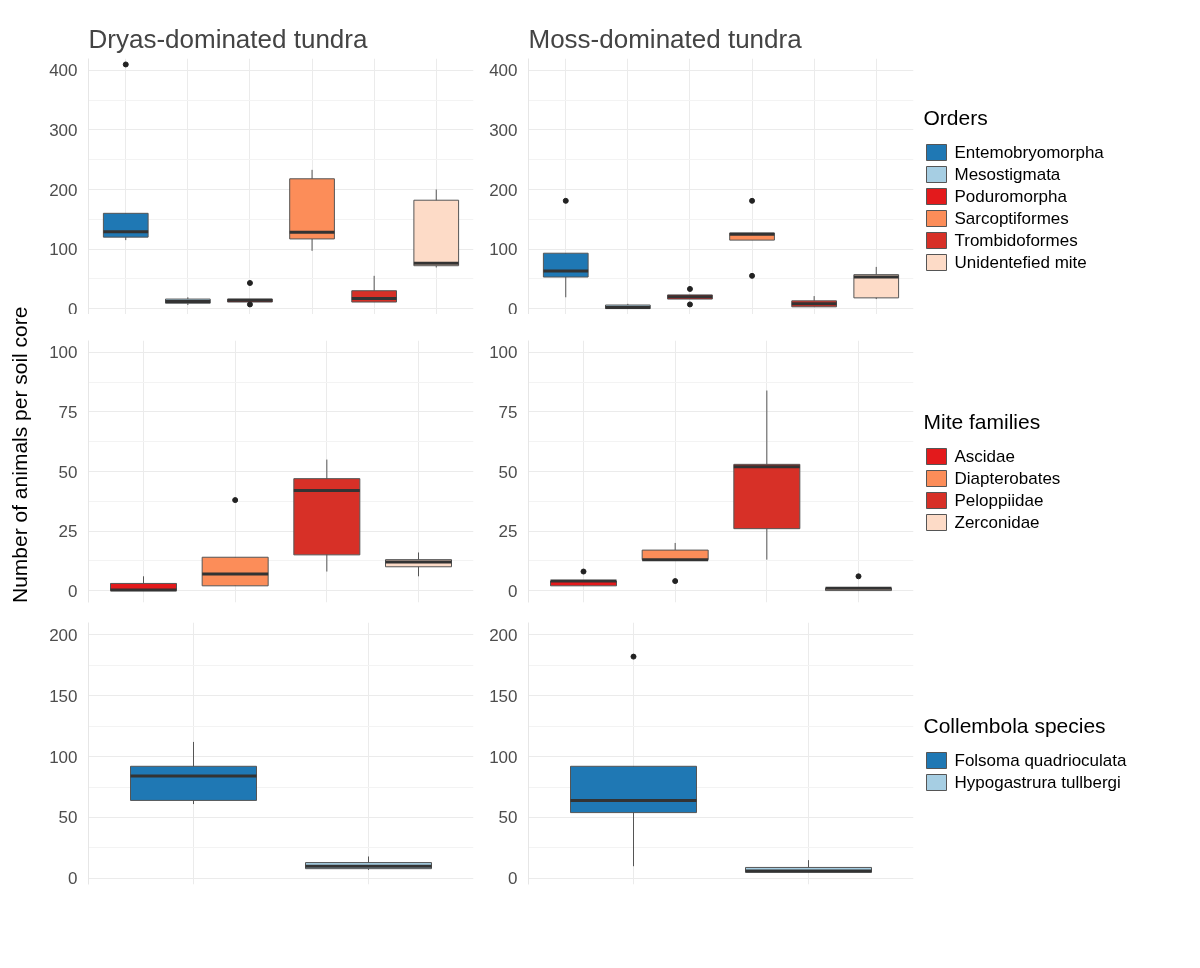 This screenshot has height=968, width=1200. I want to click on legend-label: Peloppiidae, so click(999, 500).